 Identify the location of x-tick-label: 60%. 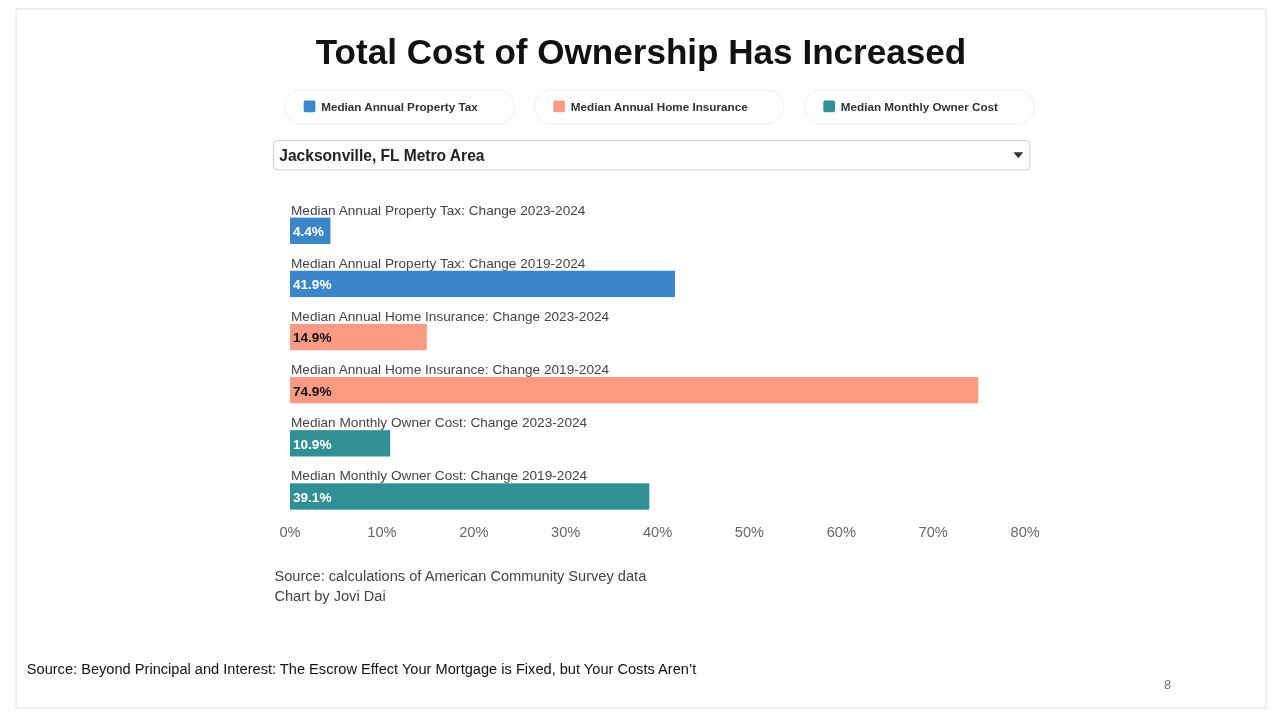
(841, 532).